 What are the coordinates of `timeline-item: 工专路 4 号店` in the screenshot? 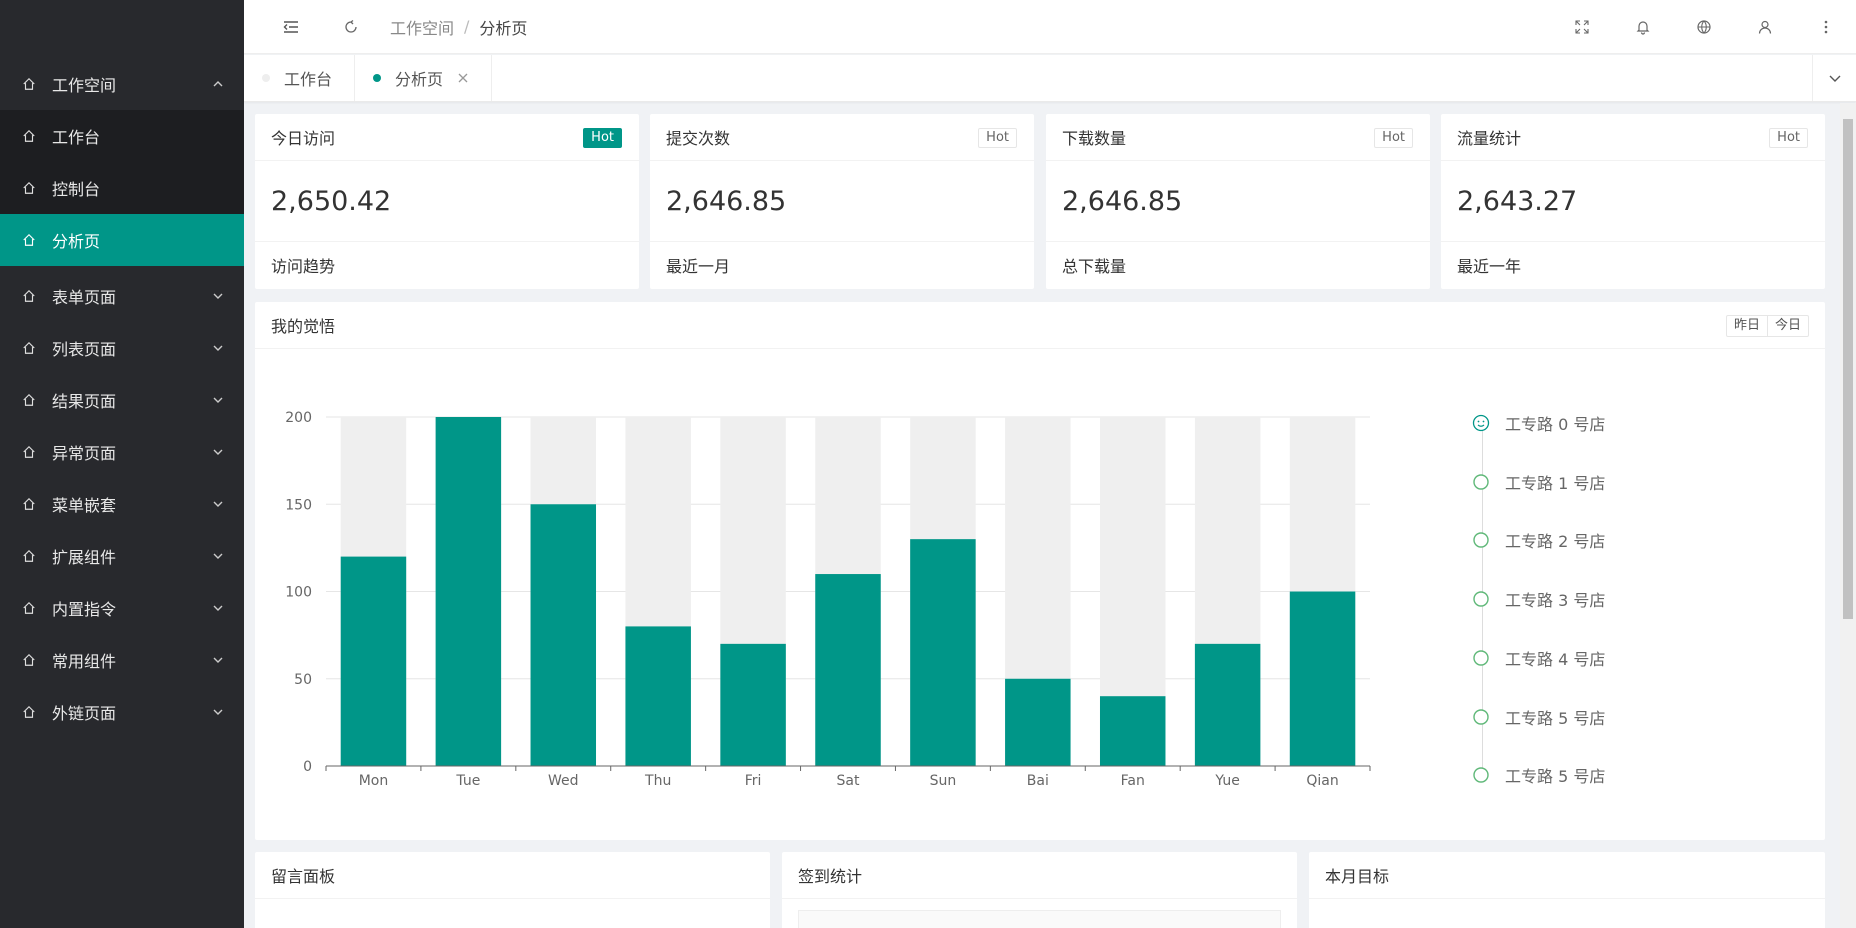 It's located at (1538, 658).